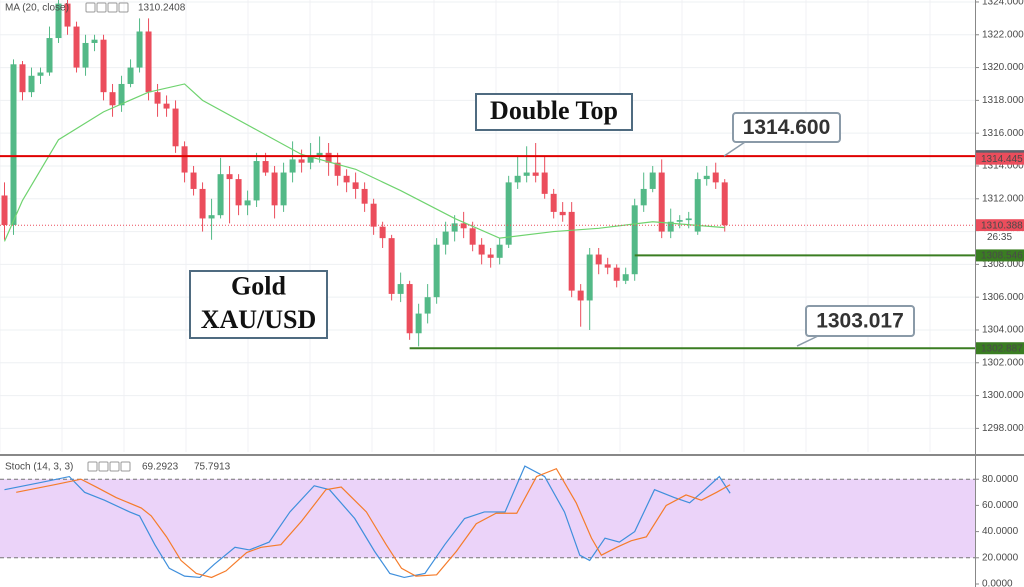 The image size is (1024, 587). What do you see at coordinates (1000, 479) in the screenshot?
I see `y-tick-label: 80.0000` at bounding box center [1000, 479].